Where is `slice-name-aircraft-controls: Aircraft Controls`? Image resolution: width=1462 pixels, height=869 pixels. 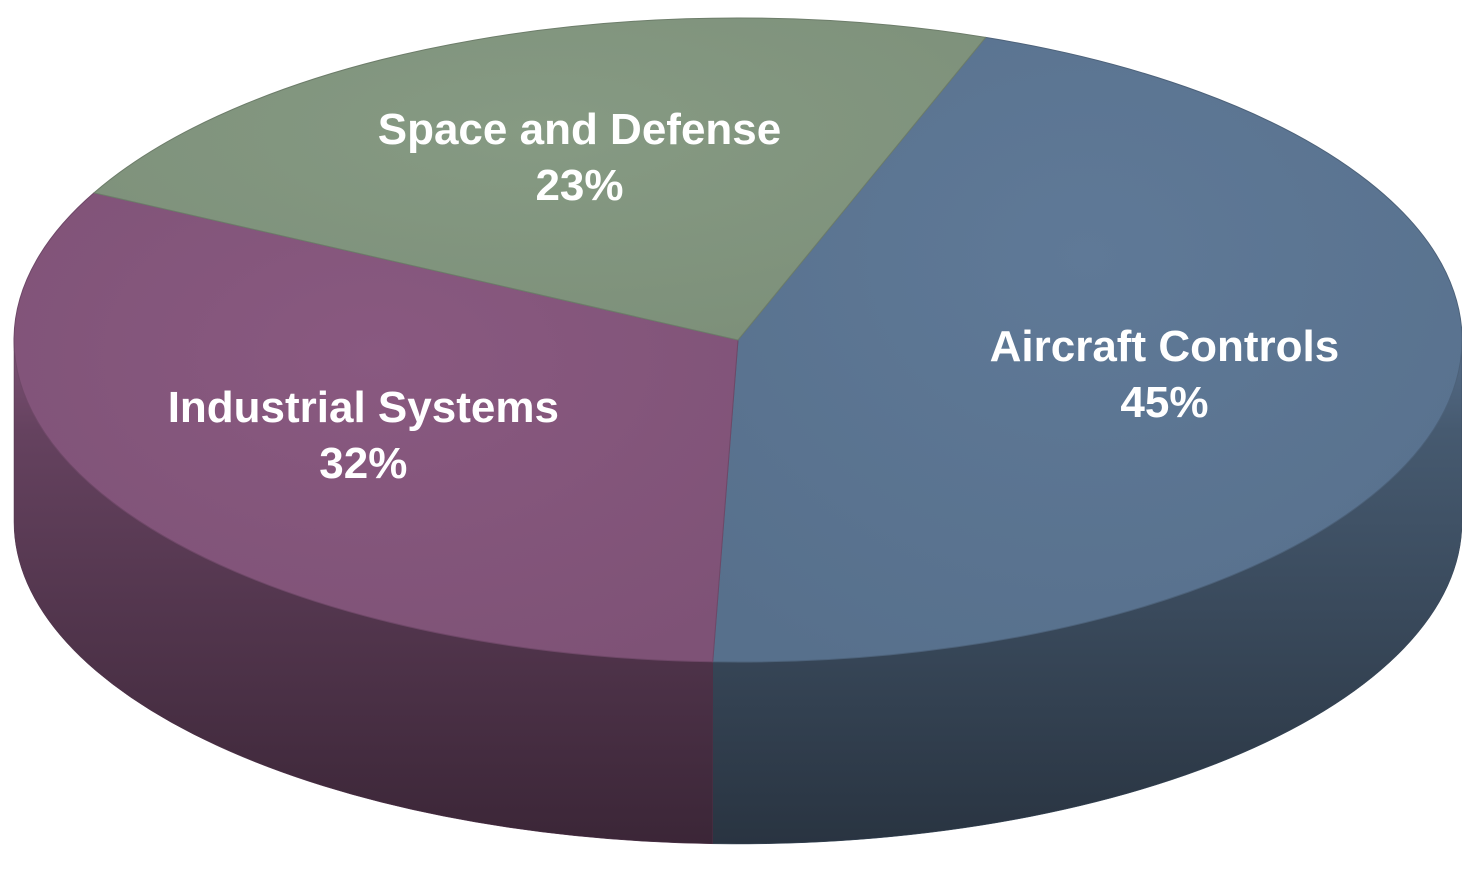 slice-name-aircraft-controls: Aircraft Controls is located at coordinates (1165, 346).